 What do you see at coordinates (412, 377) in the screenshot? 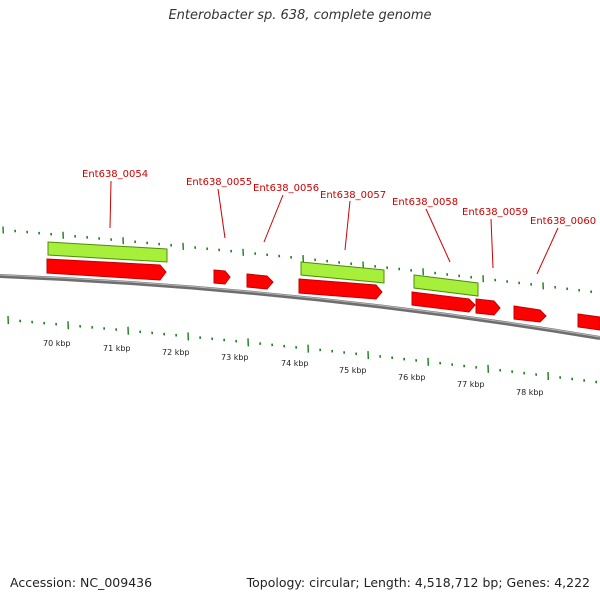
I see `kbp-label-76: 76 kbp` at bounding box center [412, 377].